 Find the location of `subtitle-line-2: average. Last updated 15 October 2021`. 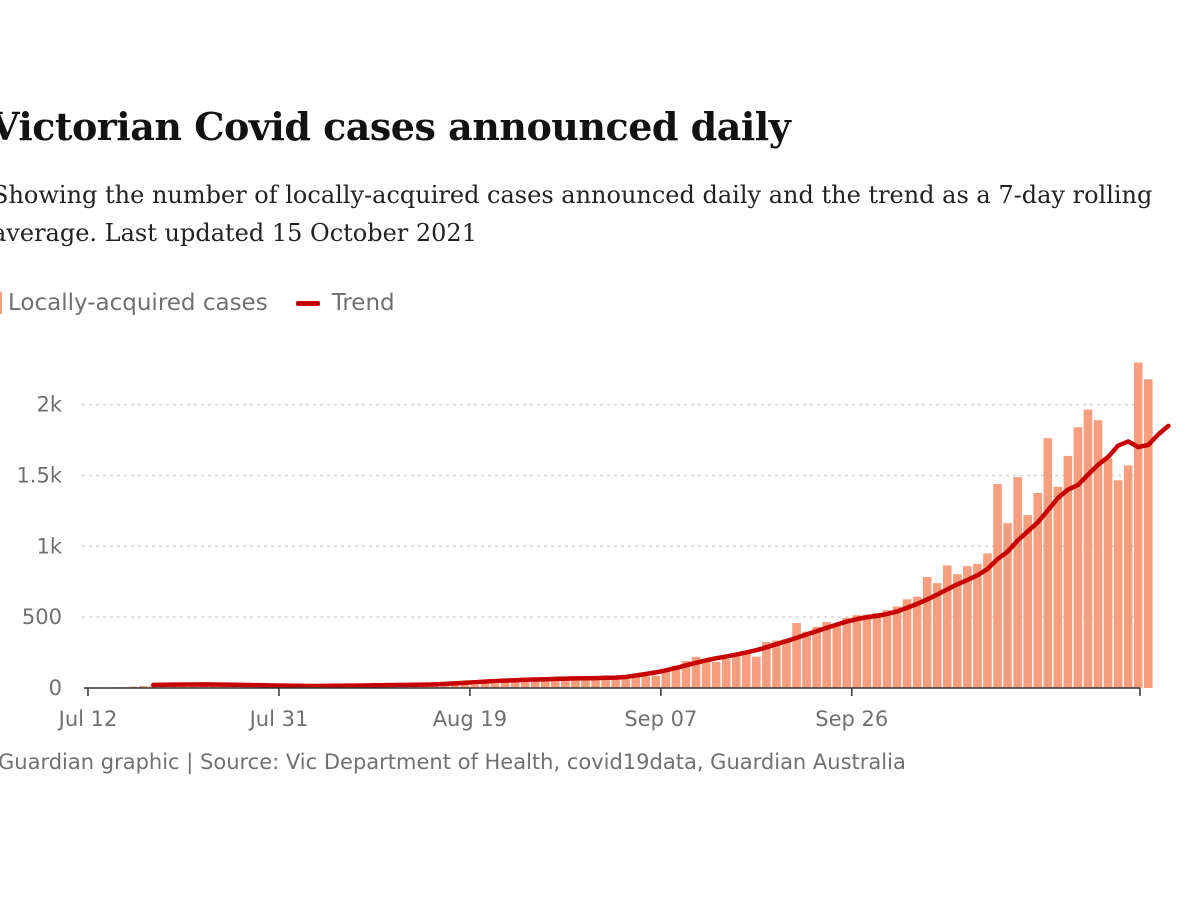

subtitle-line-2: average. Last updated 15 October 2021 is located at coordinates (238, 233).